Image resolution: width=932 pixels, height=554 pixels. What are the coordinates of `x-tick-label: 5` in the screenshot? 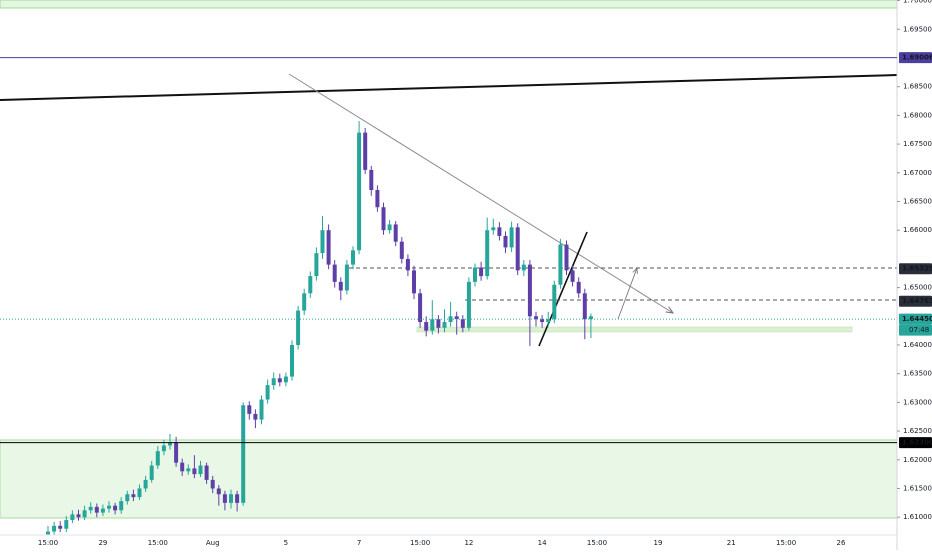 It's located at (286, 543).